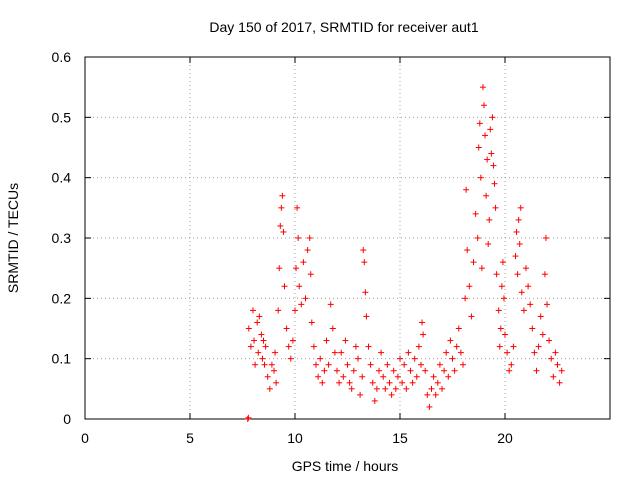  What do you see at coordinates (345, 466) in the screenshot?
I see `x-axis-label: GPS time / hours` at bounding box center [345, 466].